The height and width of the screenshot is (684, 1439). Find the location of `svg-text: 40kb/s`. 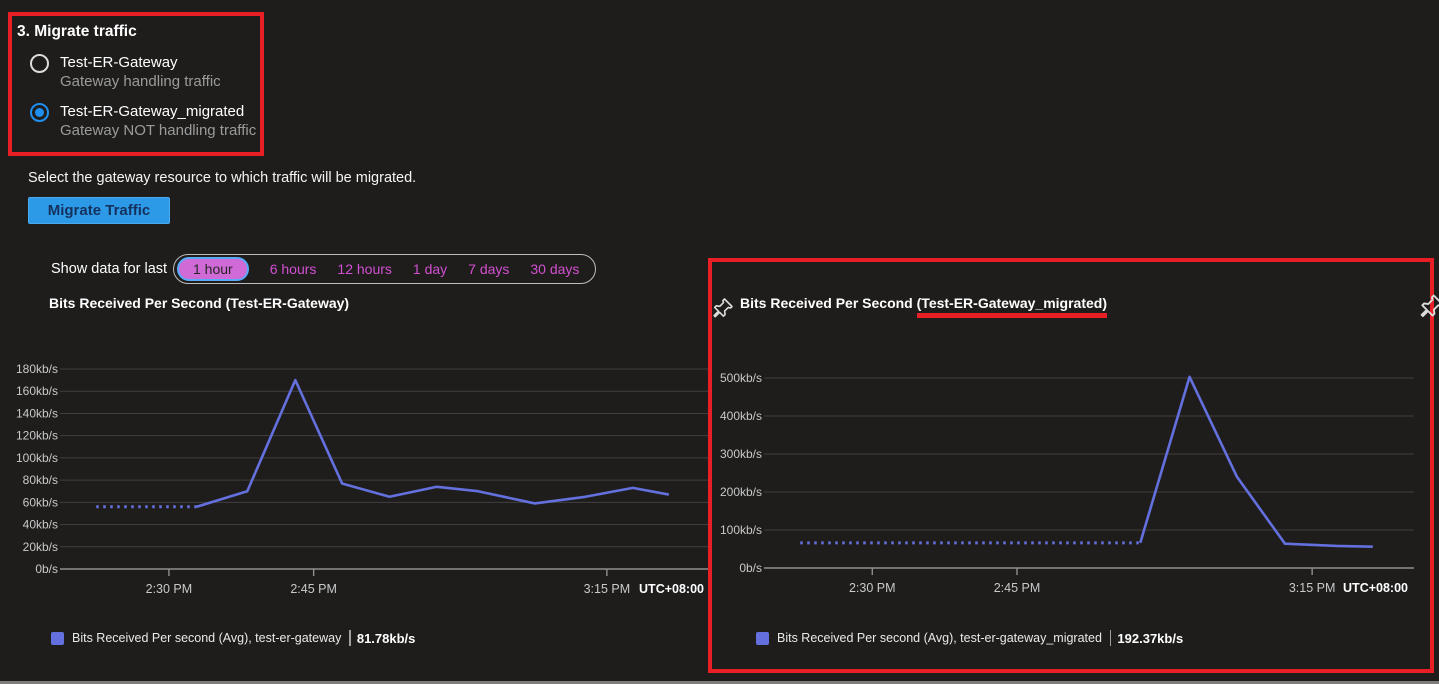

svg-text: 40kb/s is located at coordinates (40, 525).